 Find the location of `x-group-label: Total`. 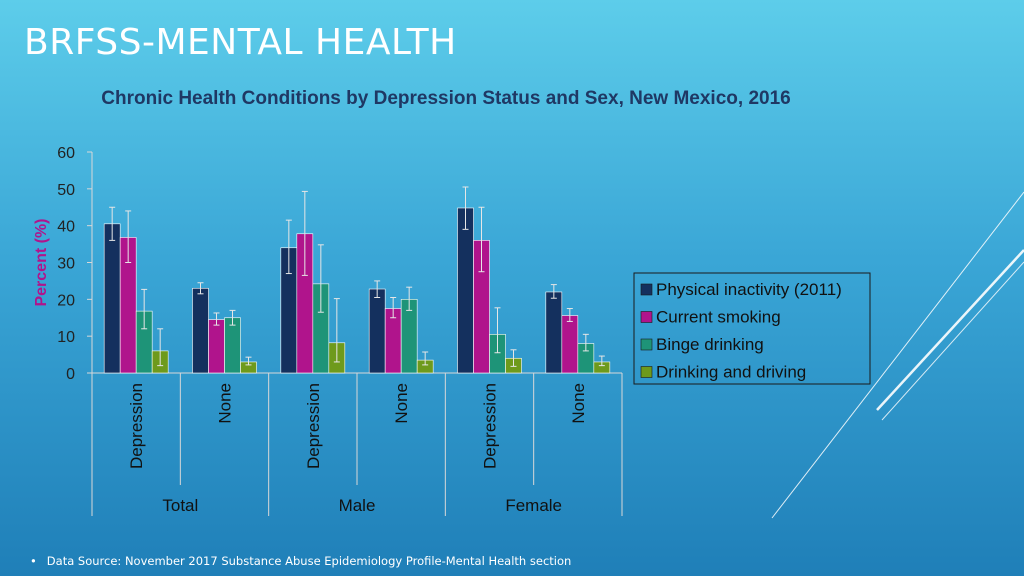

x-group-label: Total is located at coordinates (180, 505).